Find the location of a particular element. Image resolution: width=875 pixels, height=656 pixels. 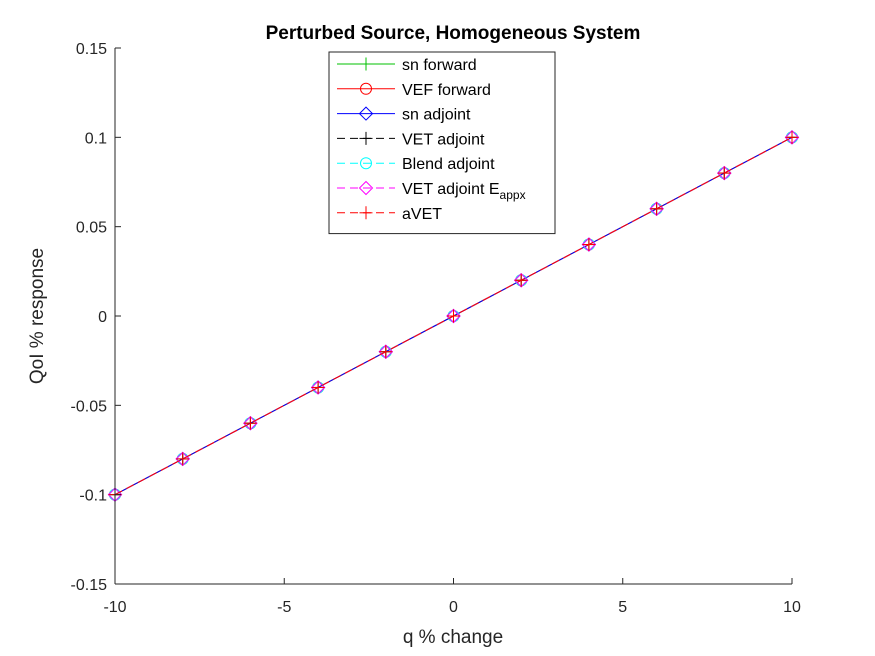

x-tick-label: 5 is located at coordinates (622, 607).